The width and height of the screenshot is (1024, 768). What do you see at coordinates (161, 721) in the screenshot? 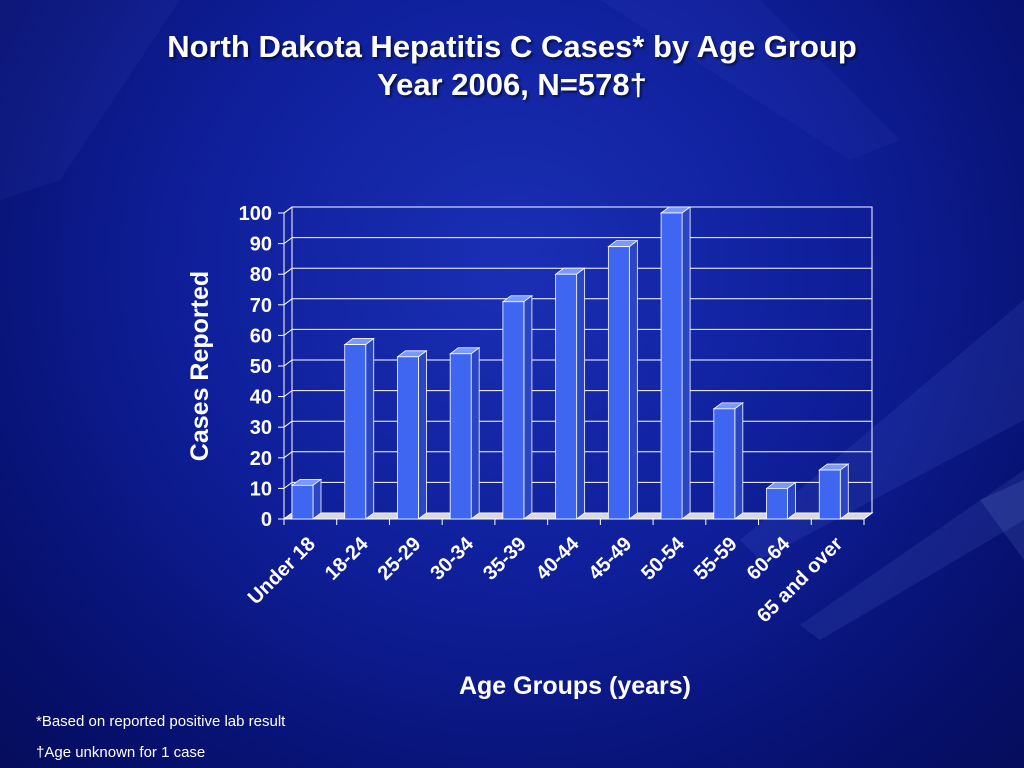
I see `footnote-lab-result: *Based on reported positive lab result` at bounding box center [161, 721].